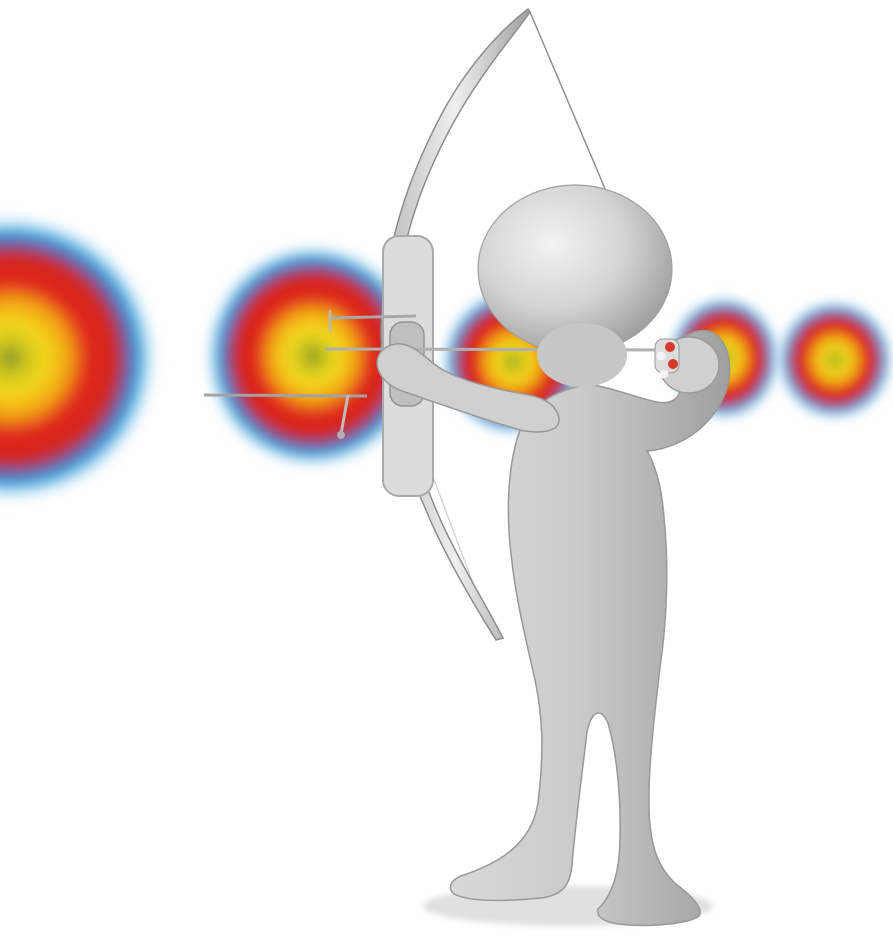  I want to click on archer-neck, so click(582, 355).